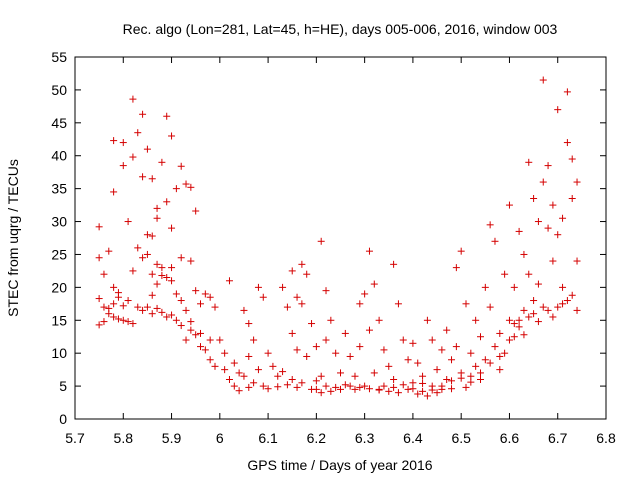 This screenshot has height=480, width=640. Describe the element at coordinates (59, 254) in the screenshot. I see `y-tick-label: 25` at that location.